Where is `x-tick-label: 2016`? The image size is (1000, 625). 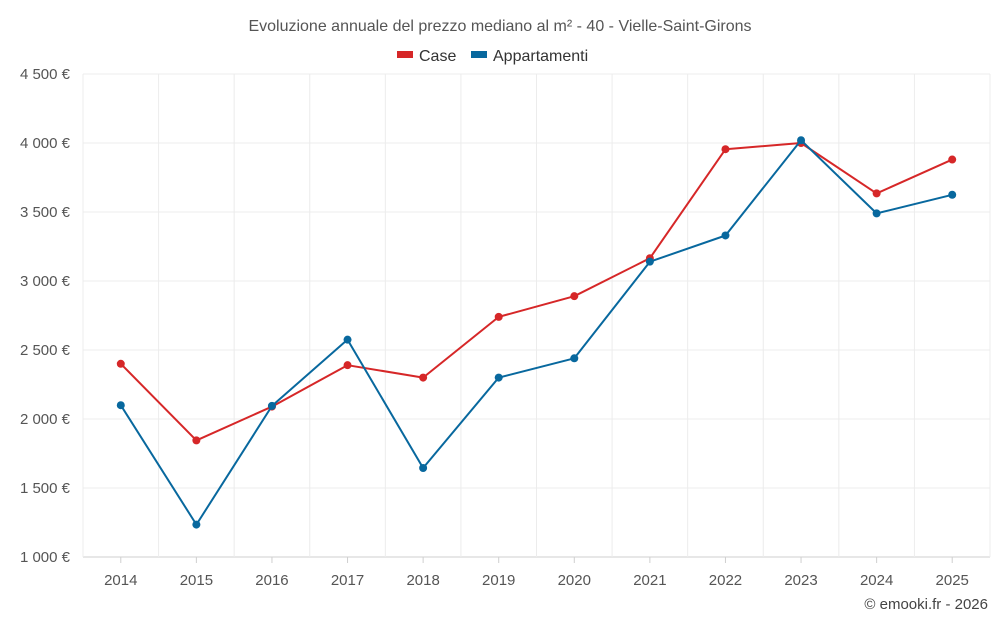 x-tick-label: 2016 is located at coordinates (271, 580).